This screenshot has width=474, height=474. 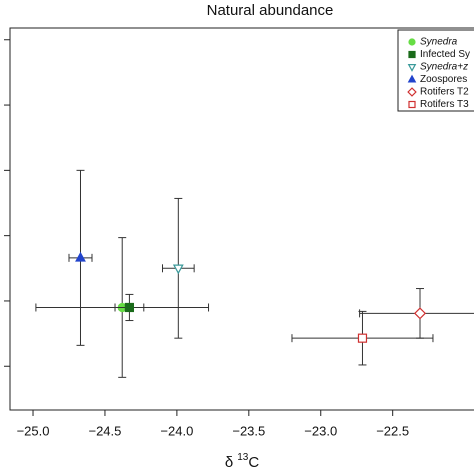 I want to click on x-axis-label: δ 13C, so click(x=242, y=461).